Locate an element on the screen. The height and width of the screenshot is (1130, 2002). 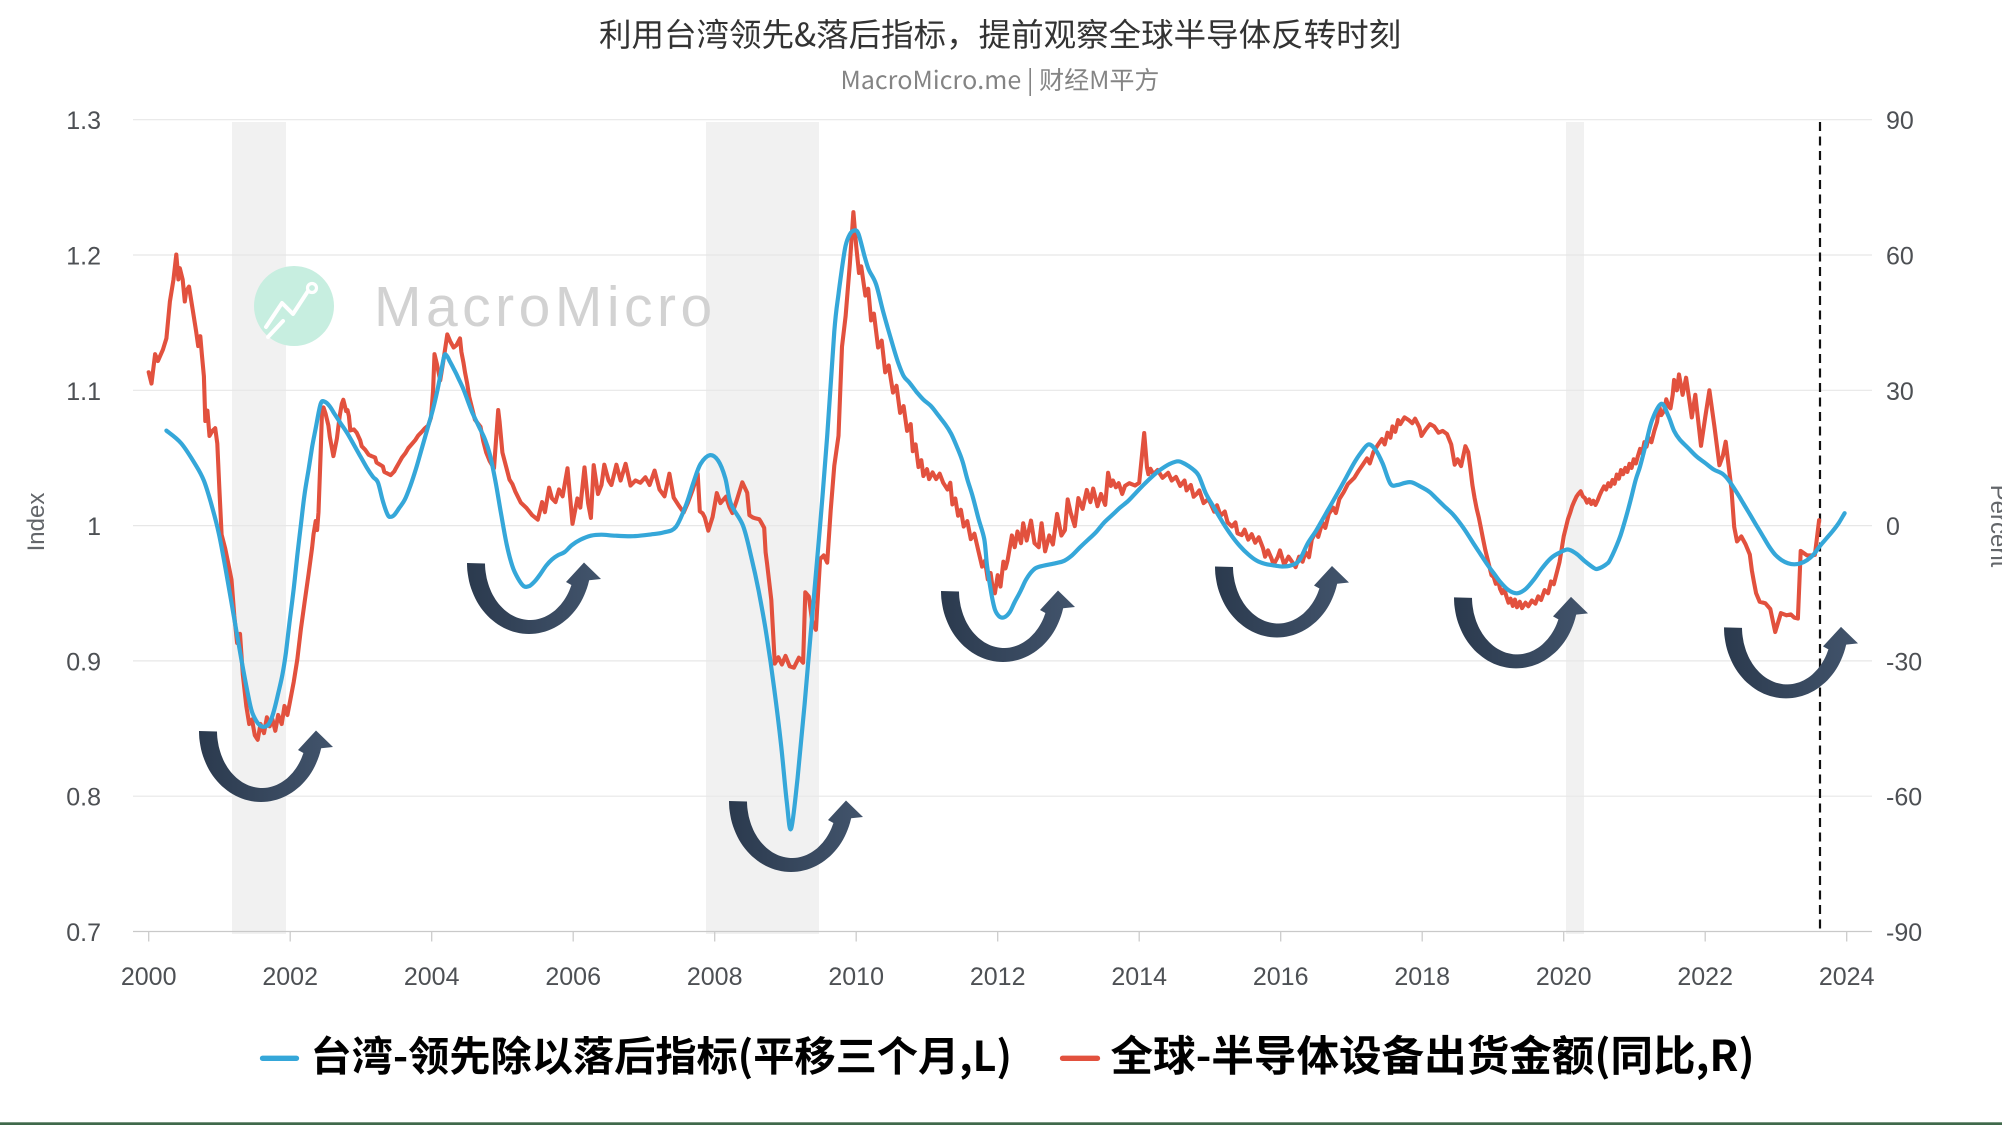
svg-text: 2022 is located at coordinates (1705, 977).